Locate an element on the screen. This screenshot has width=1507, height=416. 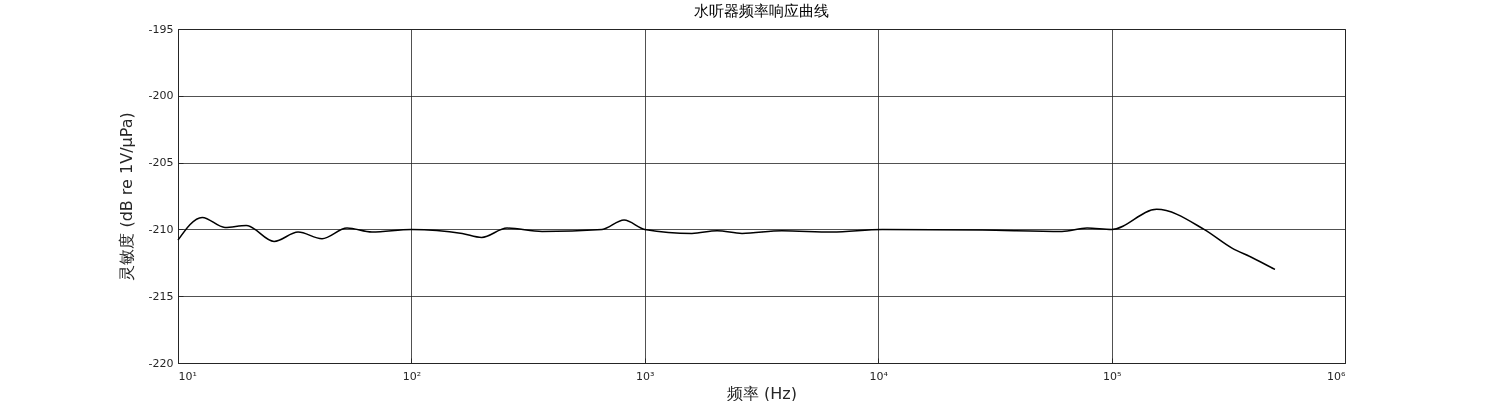
y-tick-label: -215 is located at coordinates (161, 296).